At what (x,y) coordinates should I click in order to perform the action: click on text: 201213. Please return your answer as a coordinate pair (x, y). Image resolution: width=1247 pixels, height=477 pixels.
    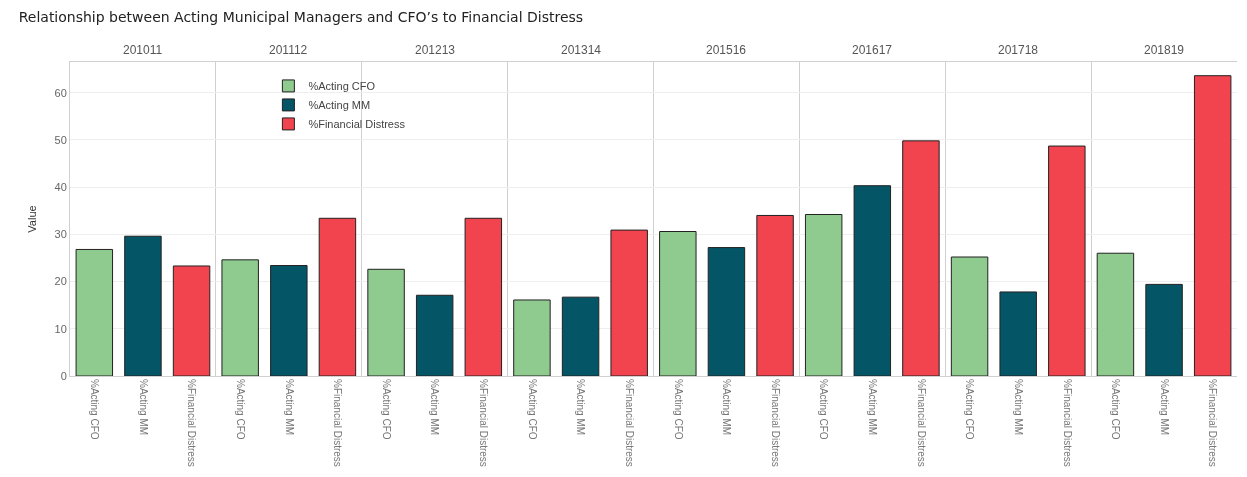
    Looking at the image, I should click on (435, 50).